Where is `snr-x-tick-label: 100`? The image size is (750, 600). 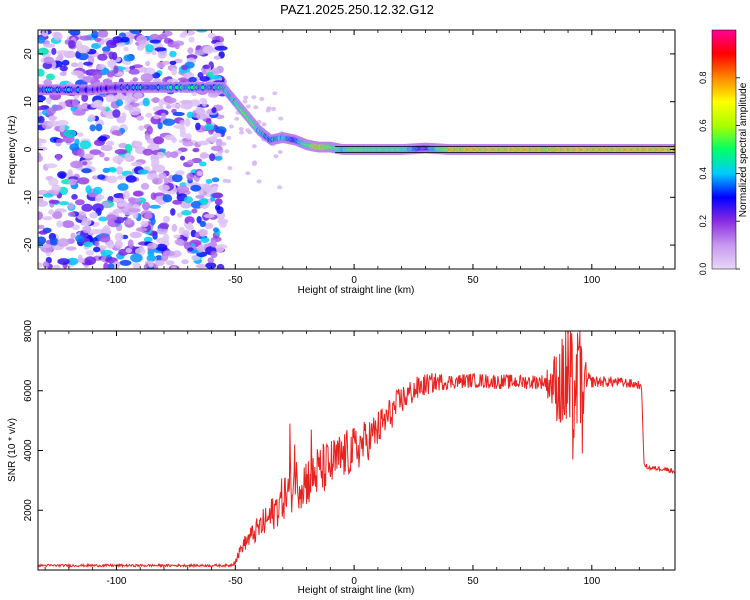 snr-x-tick-label: 100 is located at coordinates (591, 581).